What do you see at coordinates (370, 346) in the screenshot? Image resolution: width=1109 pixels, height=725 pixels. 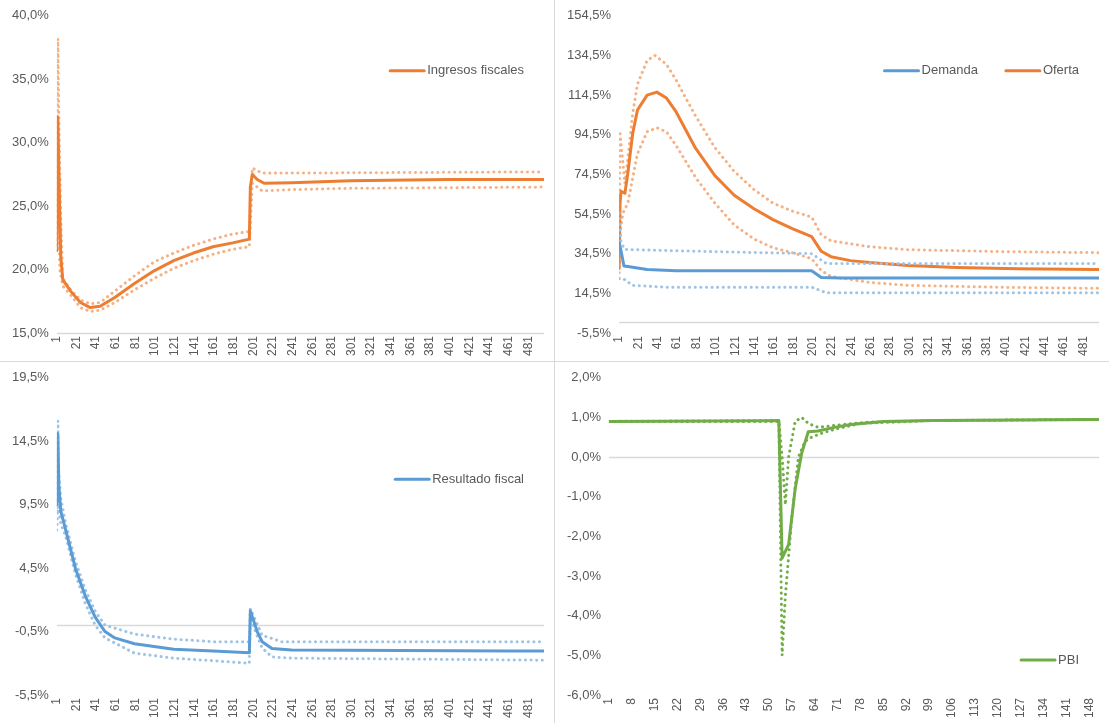 I see `x-tick-label: 321` at bounding box center [370, 346].